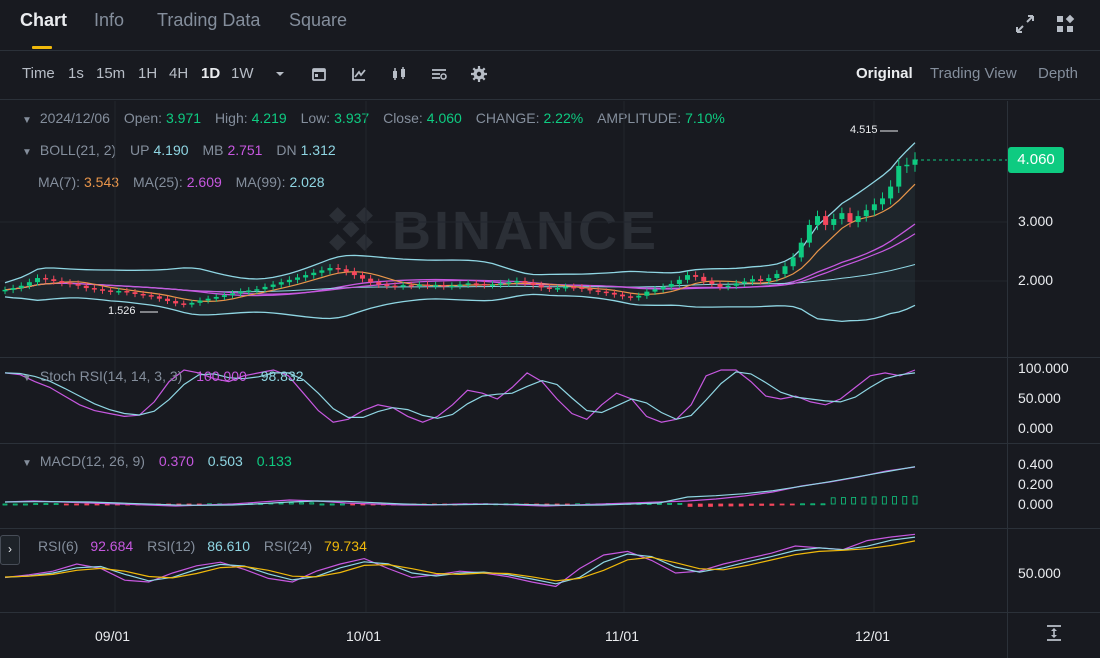 Image resolution: width=1100 pixels, height=658 pixels. I want to click on settings-list-icon, so click(439, 74).